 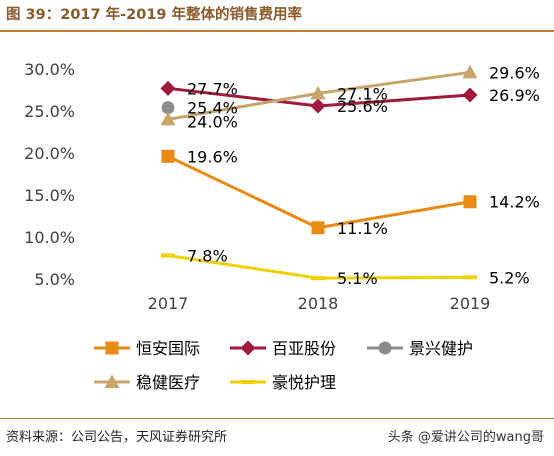 I want to click on legend-label: 景兴健护, so click(x=441, y=348).